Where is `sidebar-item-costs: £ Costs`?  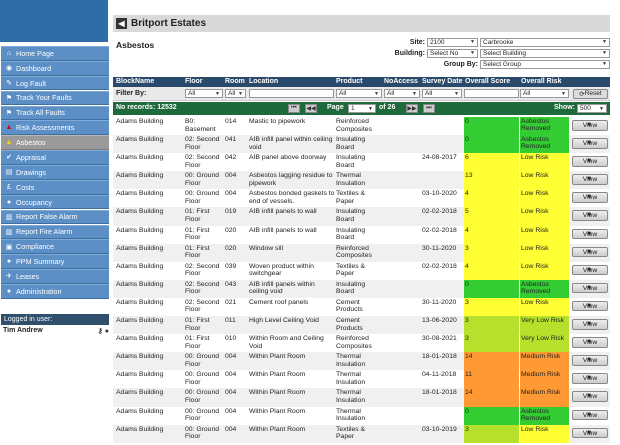 sidebar-item-costs: £ Costs is located at coordinates (55, 187).